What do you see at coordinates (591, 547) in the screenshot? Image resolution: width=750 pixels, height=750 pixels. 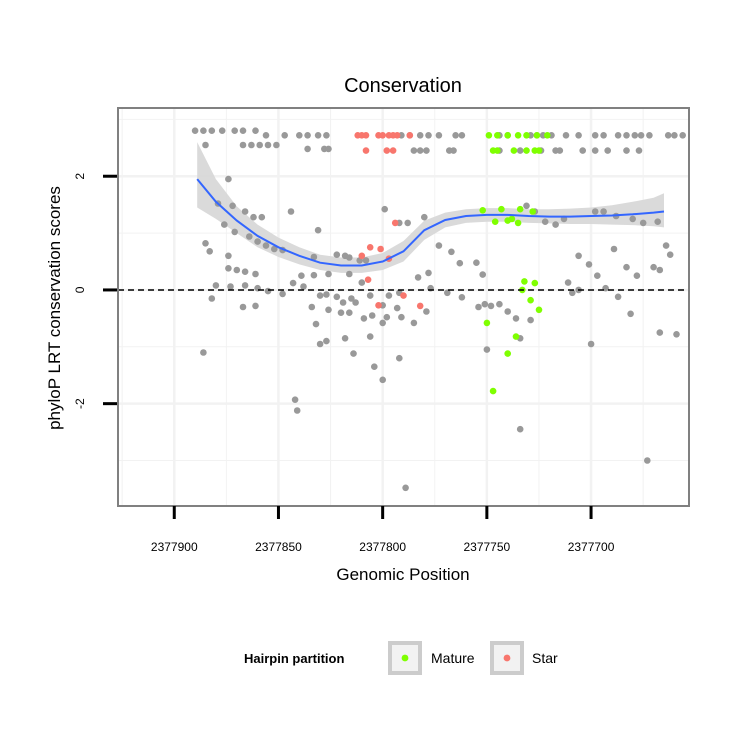 I see `x-tick-label: 2377700` at bounding box center [591, 547].